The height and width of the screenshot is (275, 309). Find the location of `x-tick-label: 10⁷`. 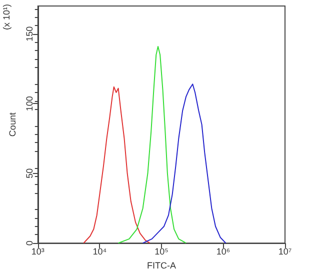

x-tick-label: 10⁷ is located at coordinates (285, 251).